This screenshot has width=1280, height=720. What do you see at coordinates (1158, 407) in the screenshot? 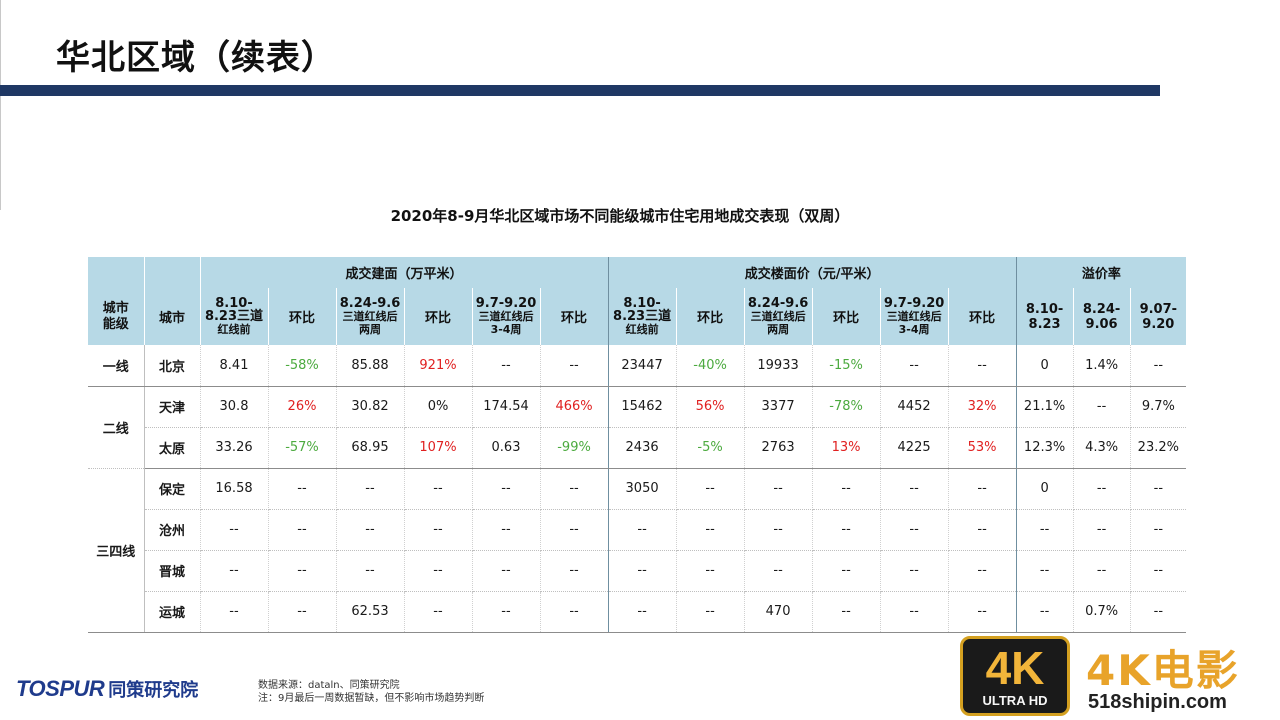
I see `table-cell: 9.7%` at bounding box center [1158, 407].